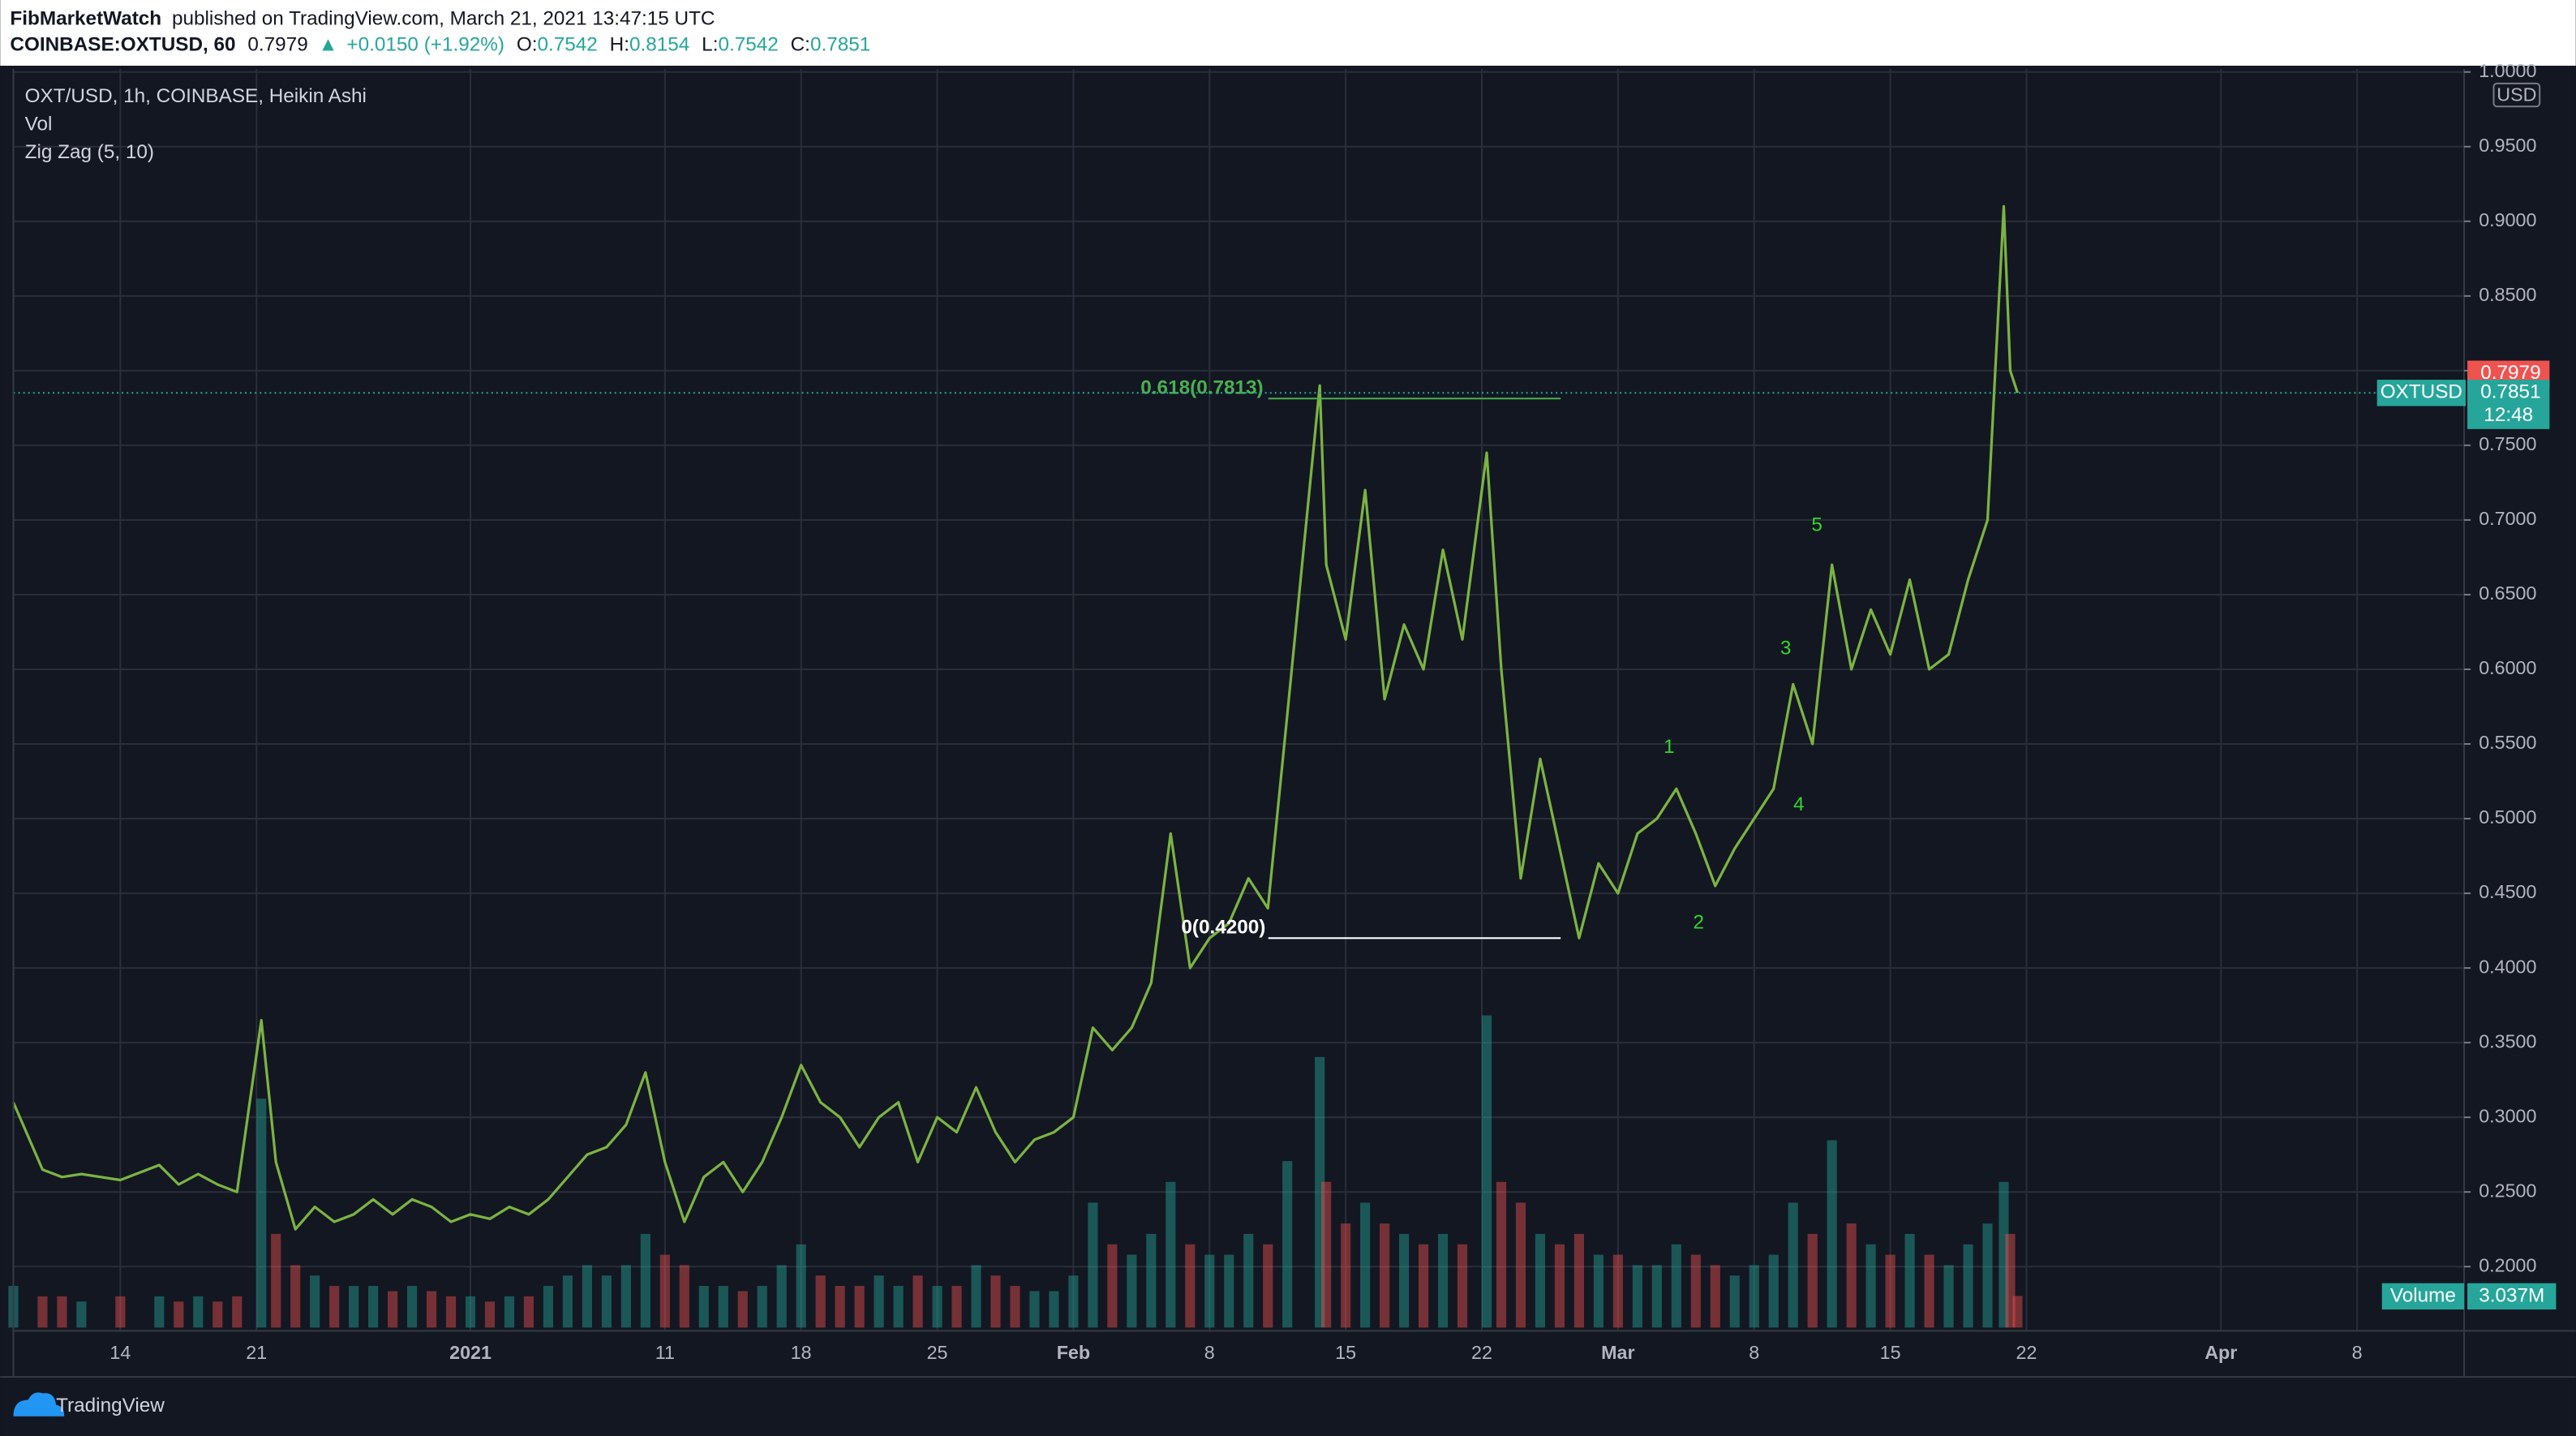 This screenshot has height=1436, width=2576. Describe the element at coordinates (801, 1353) in the screenshot. I see `x-tick-label: 18` at that location.